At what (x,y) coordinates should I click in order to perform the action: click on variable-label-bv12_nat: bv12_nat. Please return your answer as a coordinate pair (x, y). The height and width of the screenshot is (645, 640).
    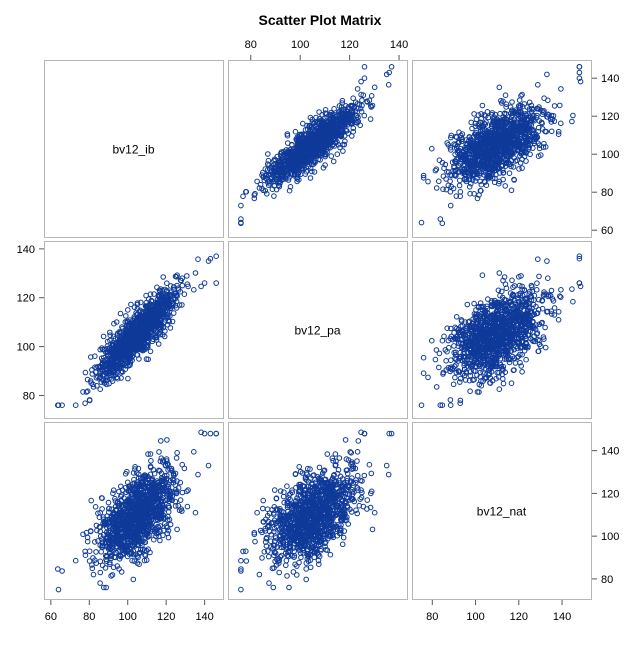
    Looking at the image, I should click on (502, 512).